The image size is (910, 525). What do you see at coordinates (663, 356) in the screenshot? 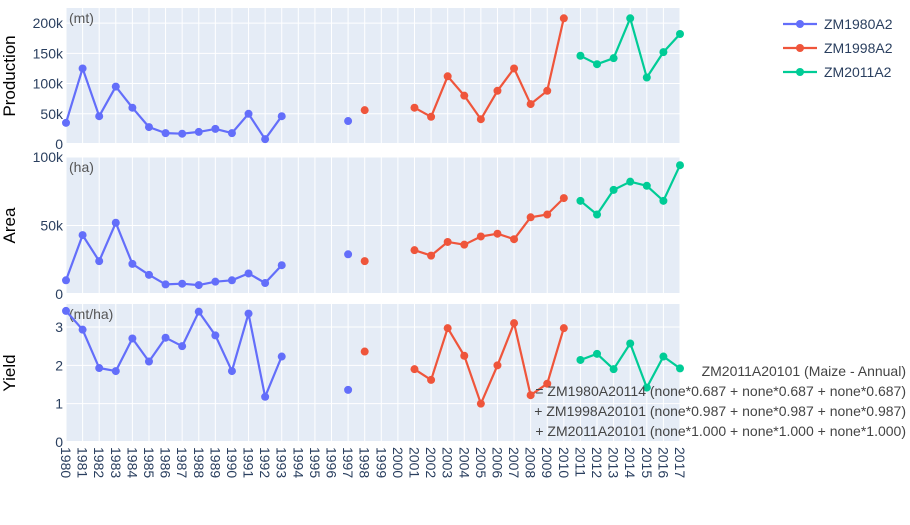
I see `yield-point-zm2011a2-2016` at bounding box center [663, 356].